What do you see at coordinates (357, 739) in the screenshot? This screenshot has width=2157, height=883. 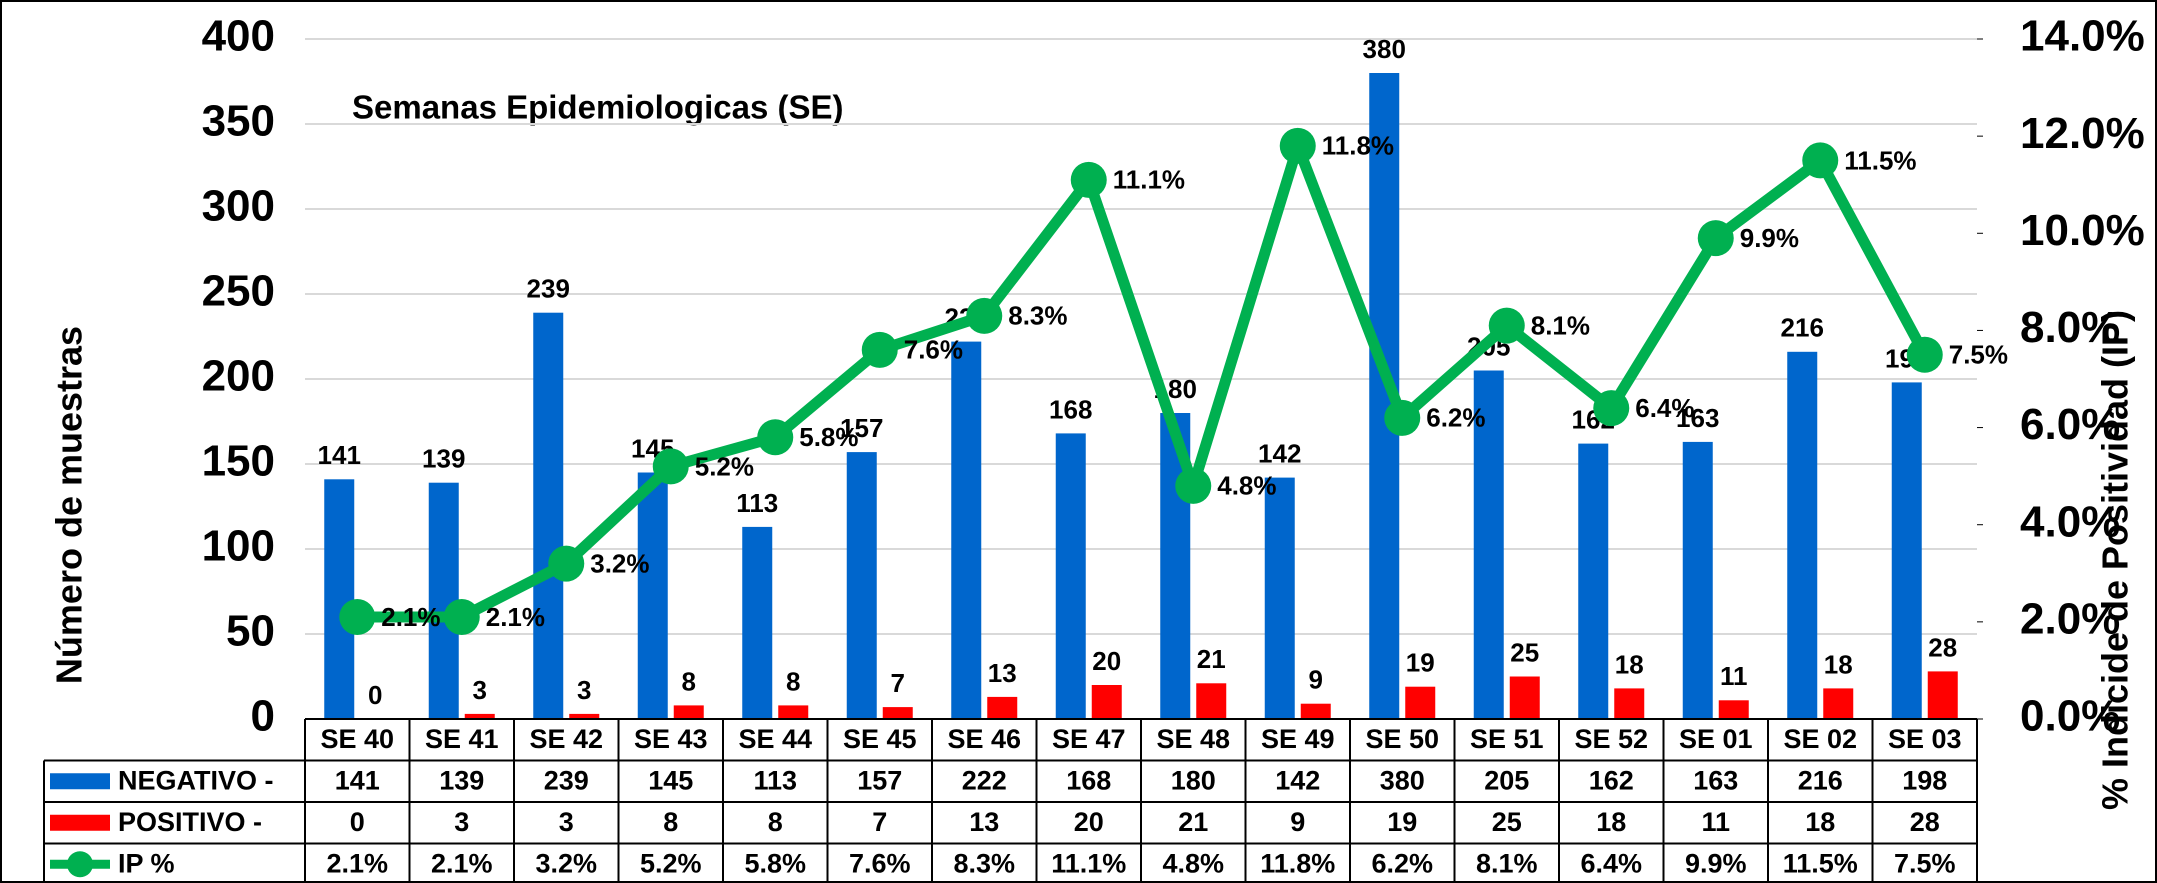 I see `x-tick-label: SE 40` at bounding box center [357, 739].